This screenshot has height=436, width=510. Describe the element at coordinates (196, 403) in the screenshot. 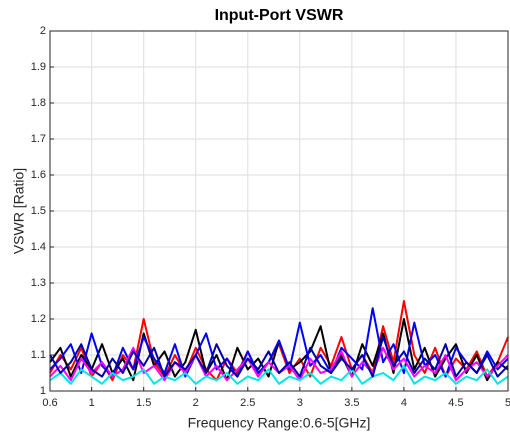

I see `x-tick-label: 2` at that location.